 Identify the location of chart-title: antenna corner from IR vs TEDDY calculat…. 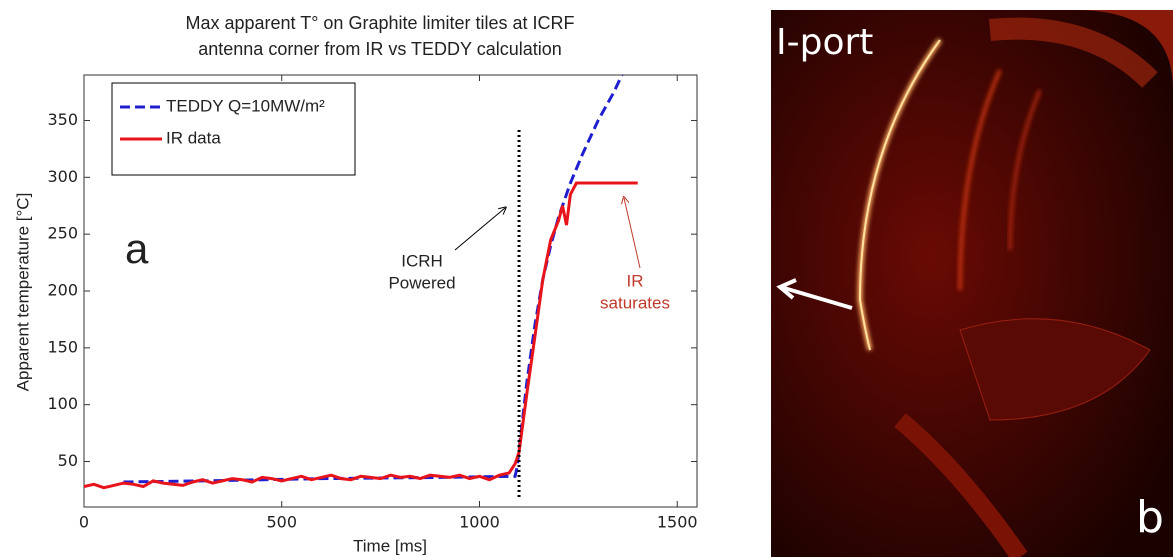
(380, 49).